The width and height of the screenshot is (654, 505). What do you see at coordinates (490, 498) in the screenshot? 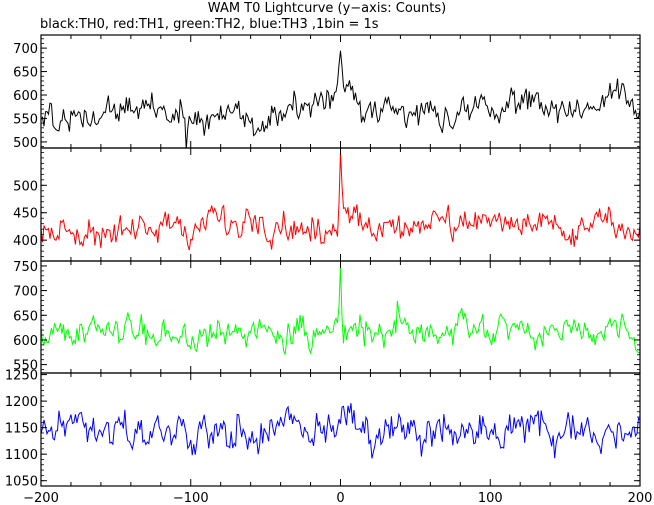
I see `x-tick-label: 100` at bounding box center [490, 498].